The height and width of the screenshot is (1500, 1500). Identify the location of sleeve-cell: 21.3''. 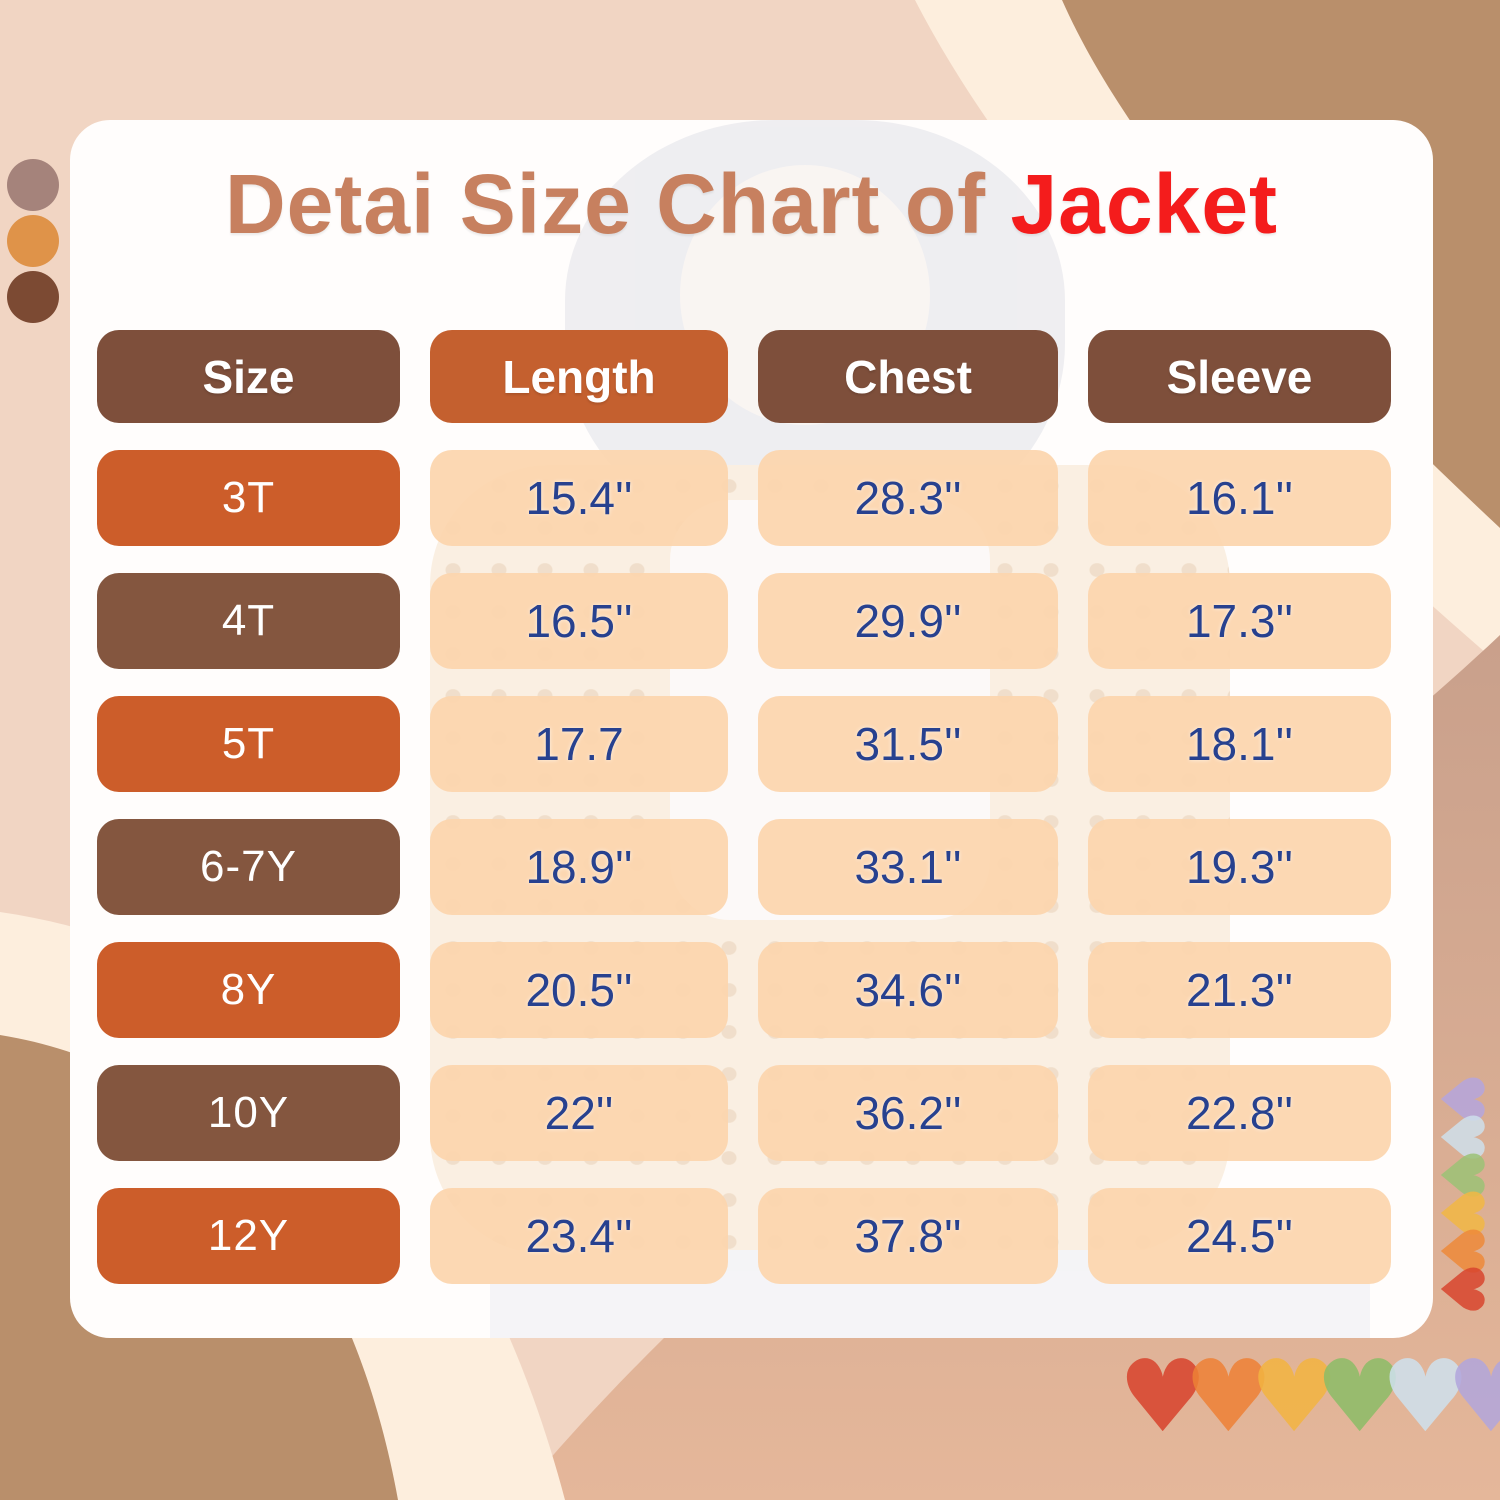
(1239, 990).